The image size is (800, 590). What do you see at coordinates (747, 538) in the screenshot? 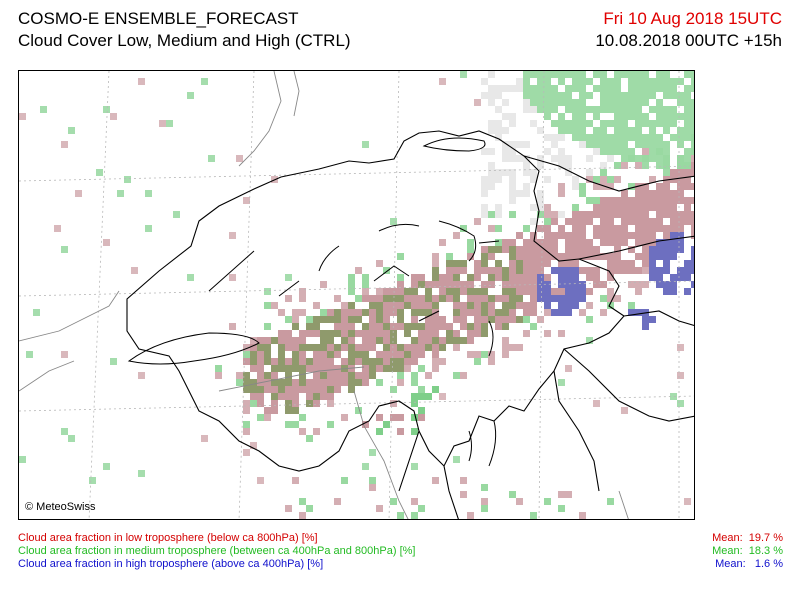
I see `legend-mean-low: Mean: 19.7 %` at bounding box center [747, 538].